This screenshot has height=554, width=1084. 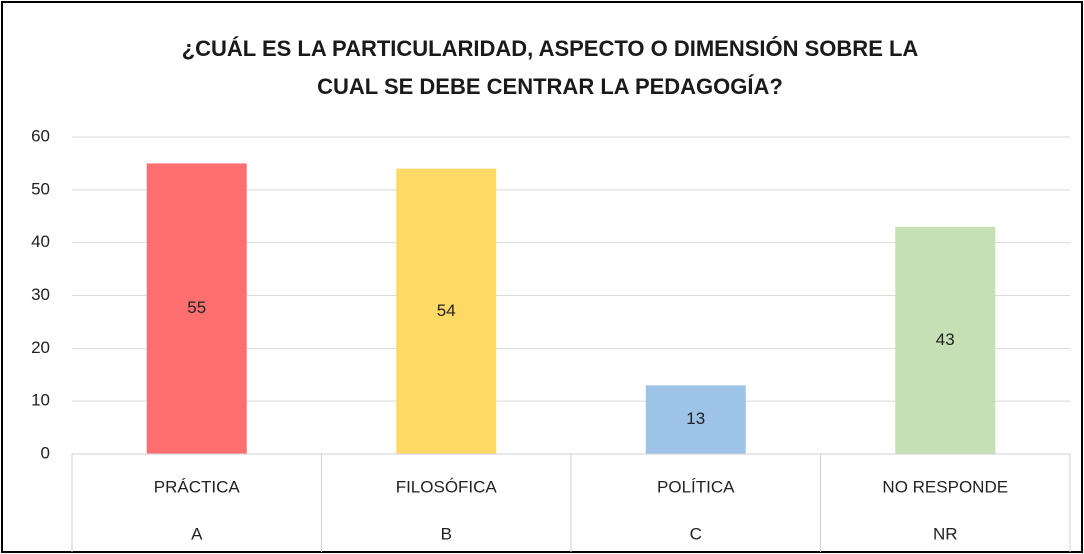 I want to click on x-tick-label: NO RESPONDE, so click(x=945, y=486).